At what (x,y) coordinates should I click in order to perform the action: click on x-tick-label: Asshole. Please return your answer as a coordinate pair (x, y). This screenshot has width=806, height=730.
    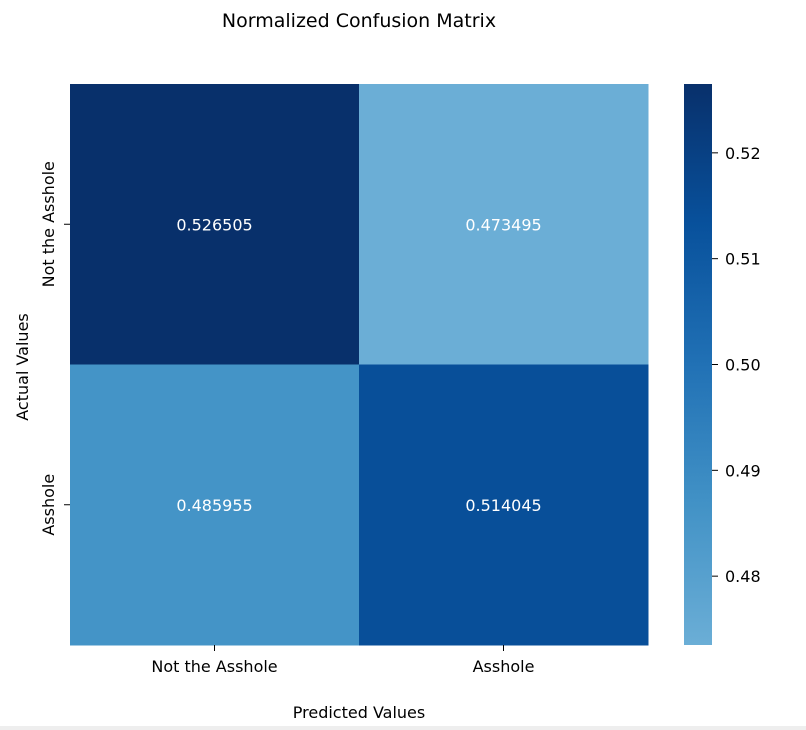
    Looking at the image, I should click on (504, 666).